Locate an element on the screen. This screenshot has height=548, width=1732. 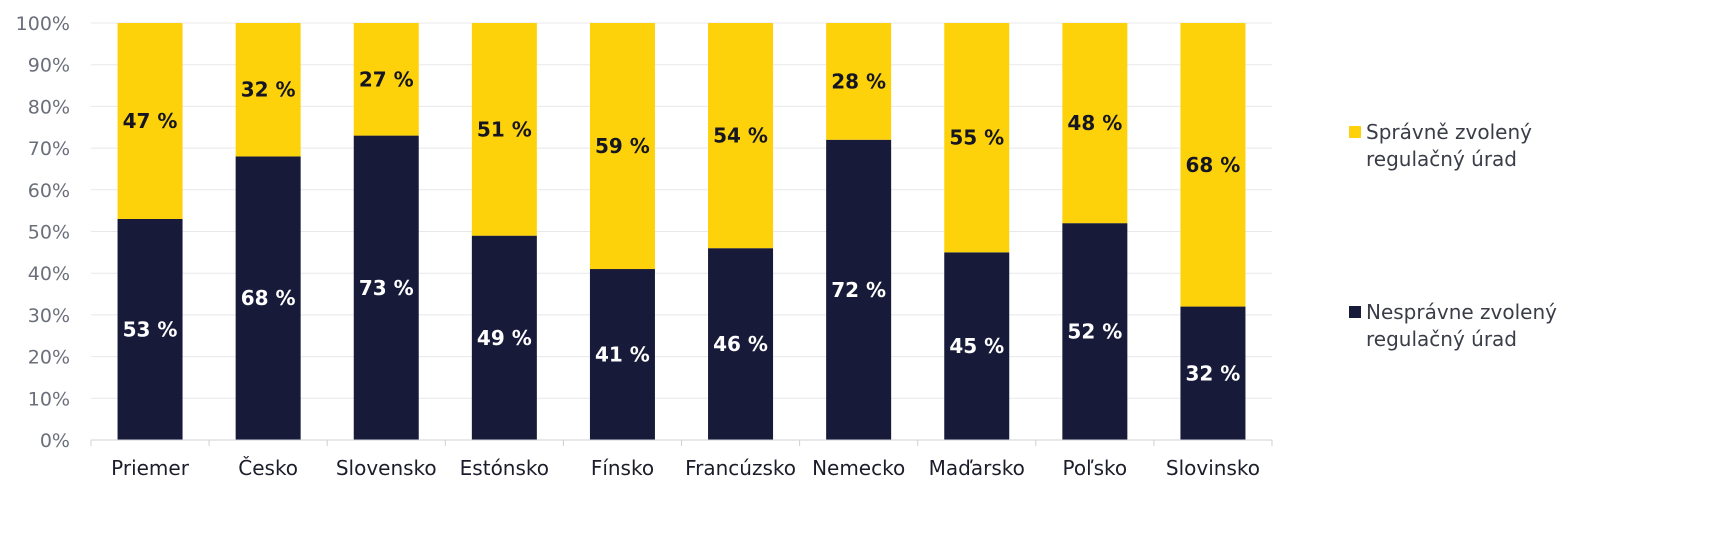
x-category-label: Francúzsko is located at coordinates (740, 468).